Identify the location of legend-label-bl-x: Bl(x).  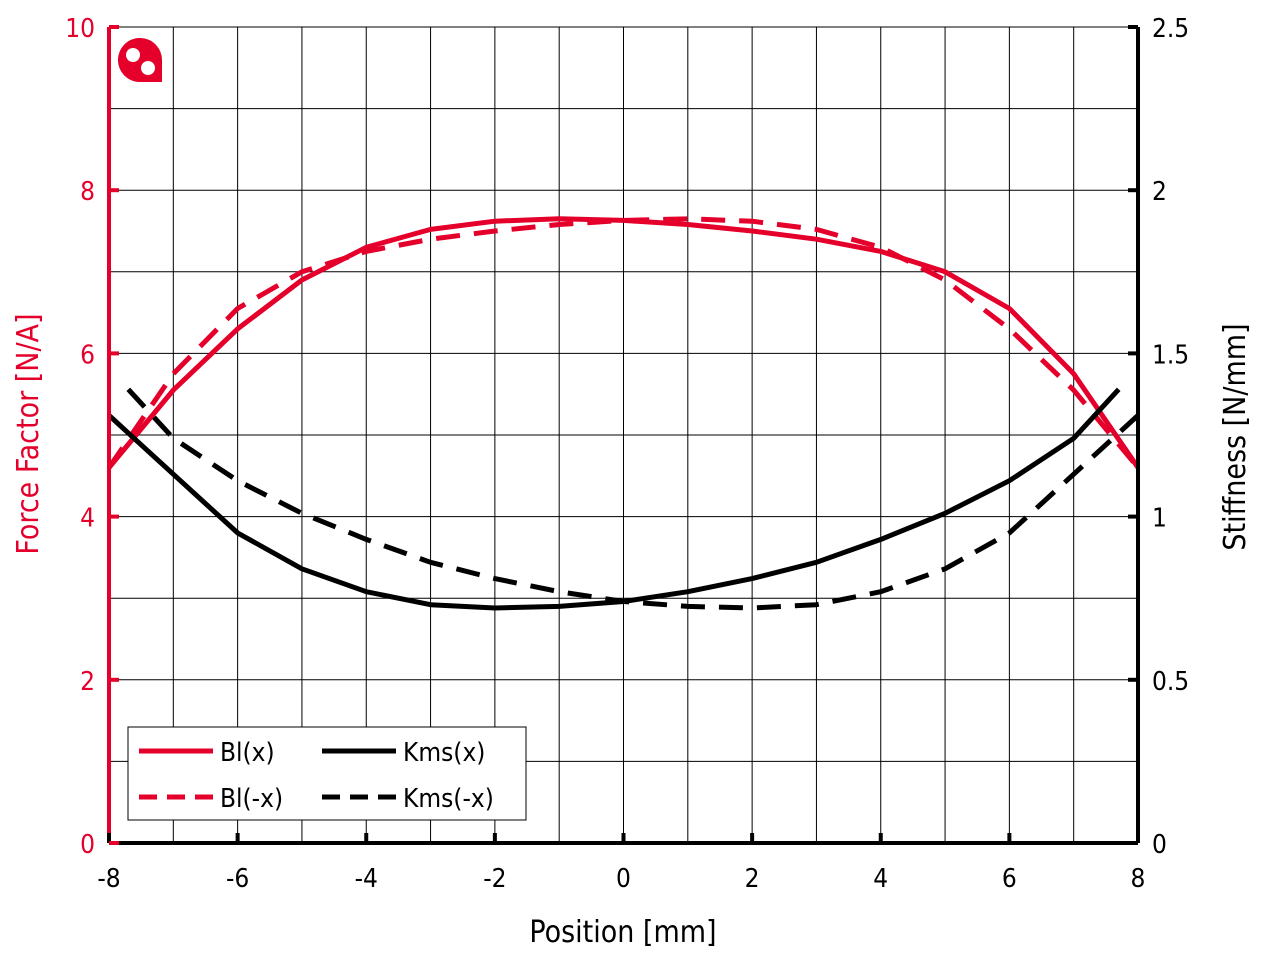
(247, 753).